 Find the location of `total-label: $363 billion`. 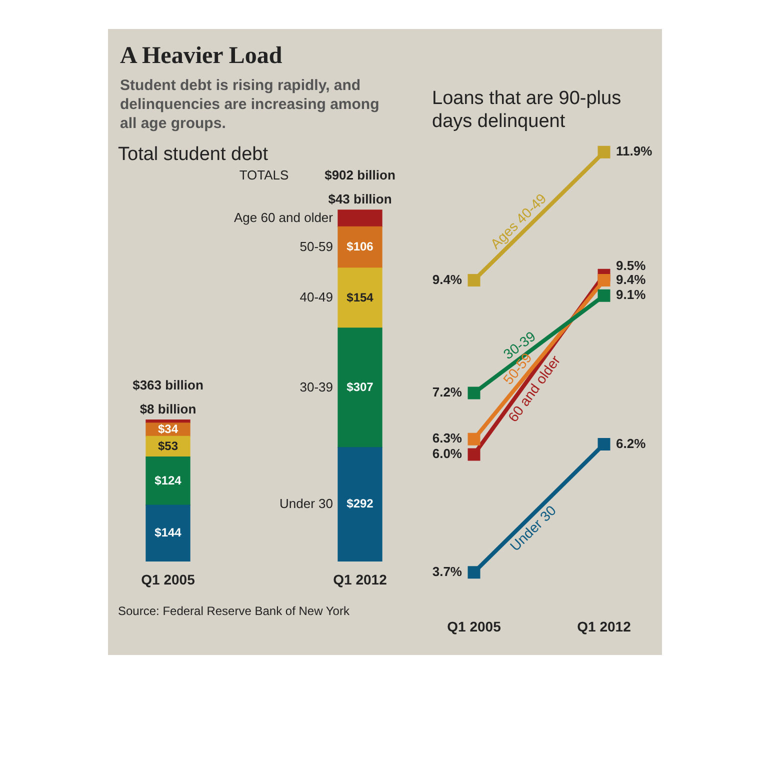

total-label: $363 billion is located at coordinates (168, 384).